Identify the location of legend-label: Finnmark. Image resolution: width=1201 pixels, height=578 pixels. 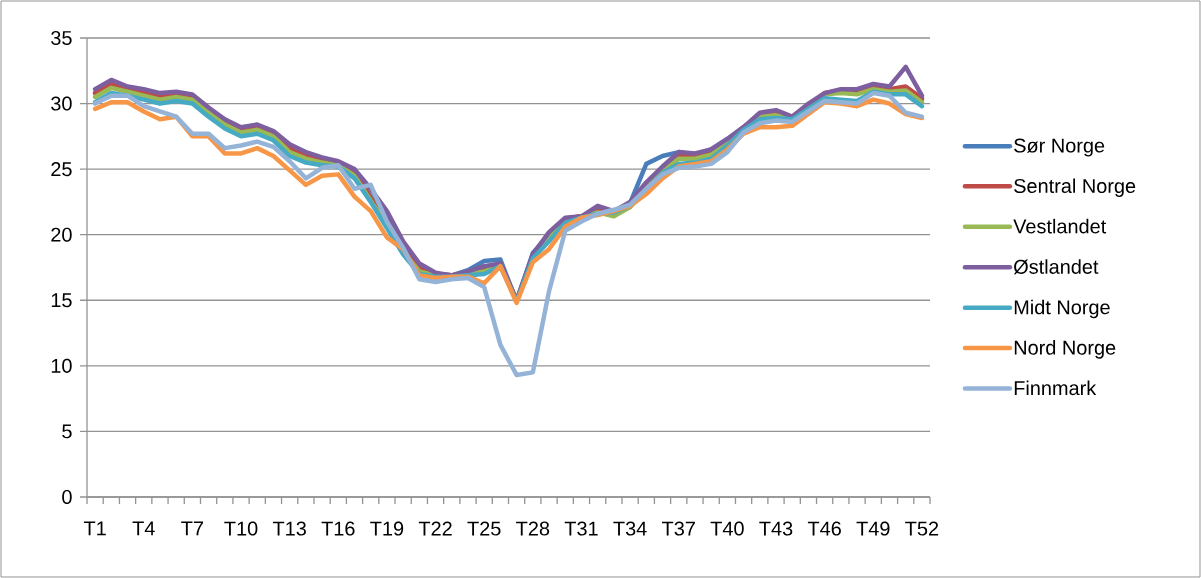
(1055, 388).